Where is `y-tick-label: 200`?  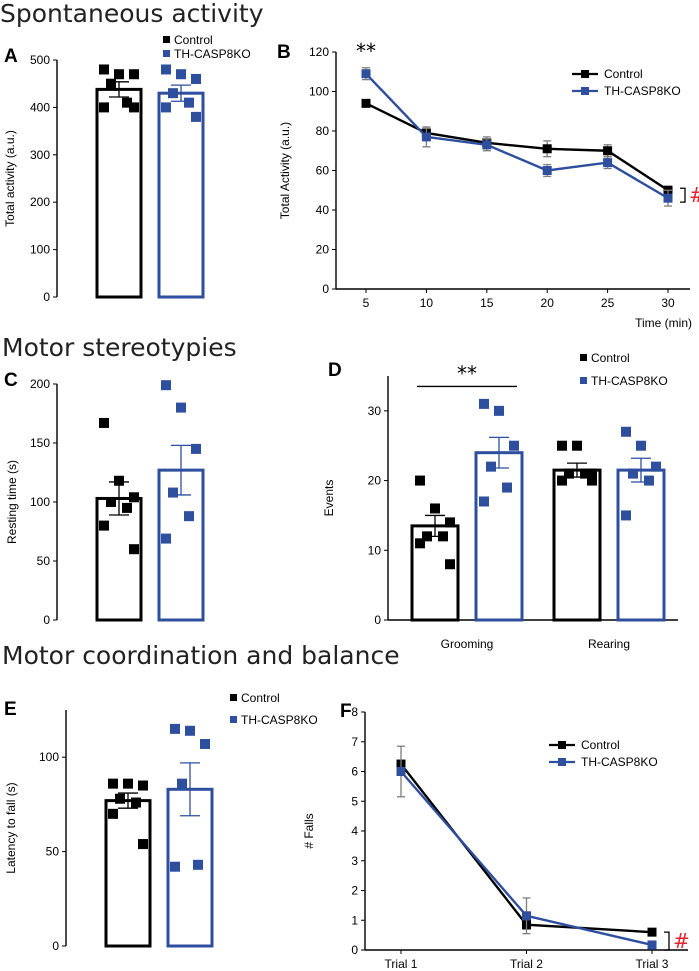
y-tick-label: 200 is located at coordinates (40, 384).